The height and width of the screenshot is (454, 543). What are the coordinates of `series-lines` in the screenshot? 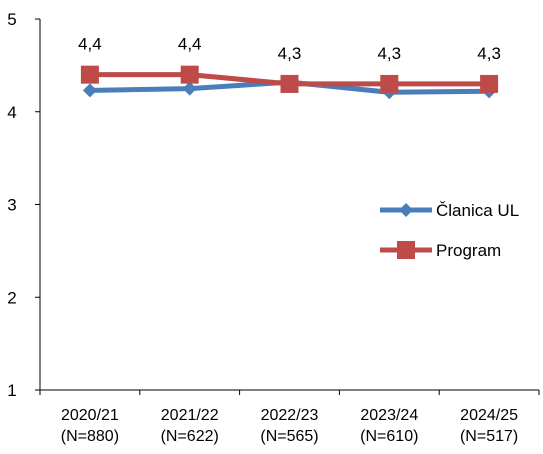 It's located at (289, 82).